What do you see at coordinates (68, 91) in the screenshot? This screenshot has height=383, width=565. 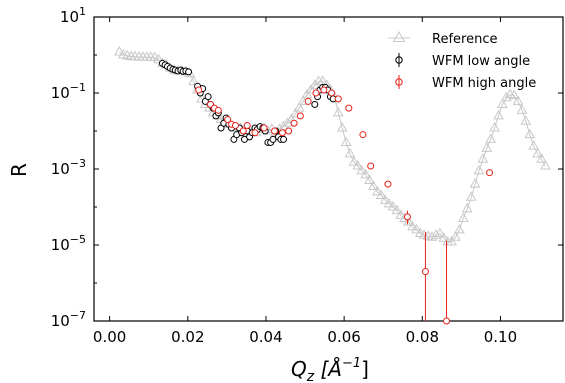 I see `y-tick-label: 10⁻¹` at bounding box center [68, 91].